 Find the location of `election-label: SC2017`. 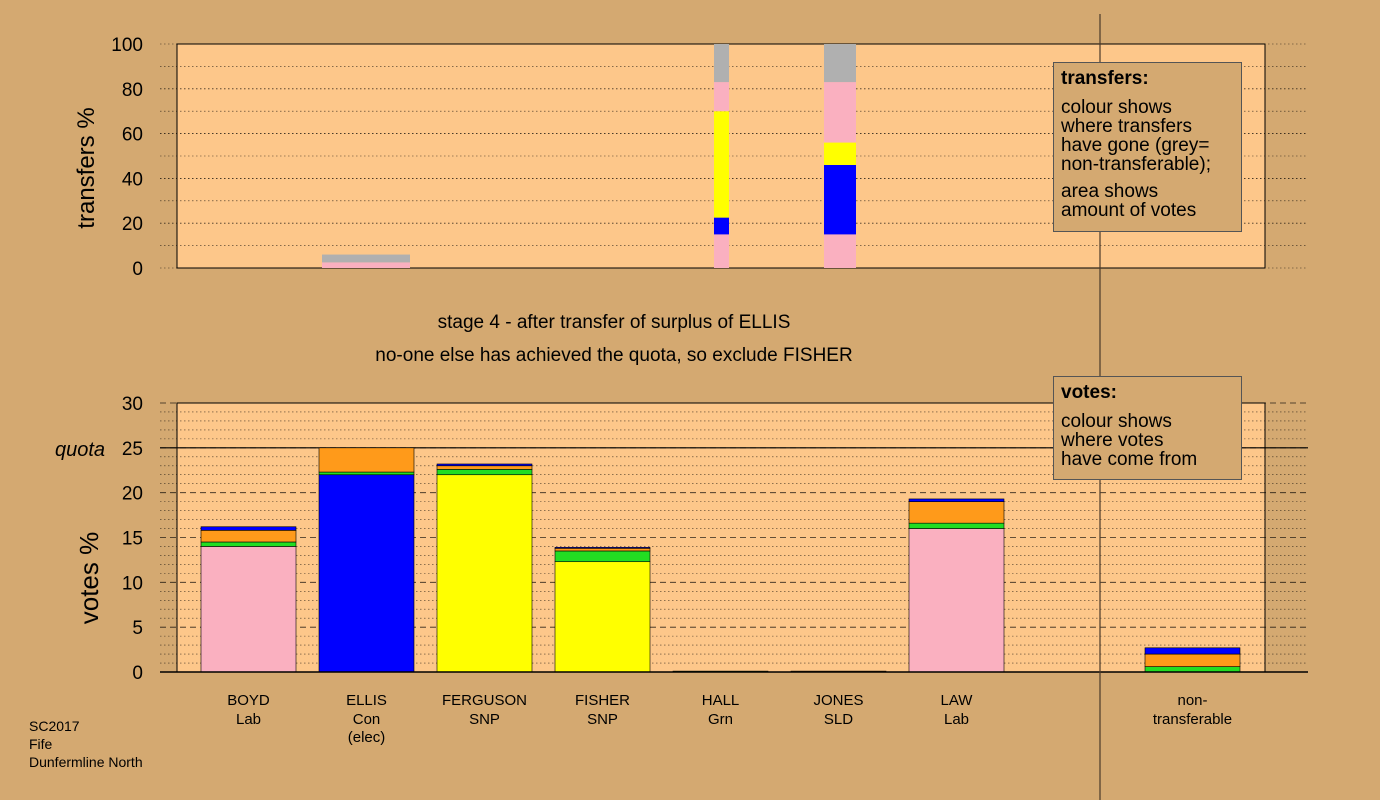

election-label: SC2017 is located at coordinates (54, 726).